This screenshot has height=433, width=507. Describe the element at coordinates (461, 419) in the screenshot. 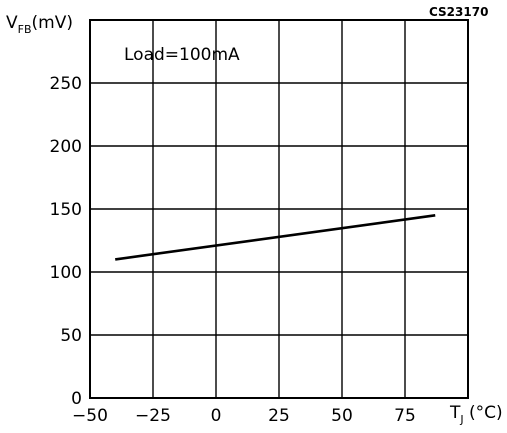

I see `x-axis-label-sub: J` at that location.